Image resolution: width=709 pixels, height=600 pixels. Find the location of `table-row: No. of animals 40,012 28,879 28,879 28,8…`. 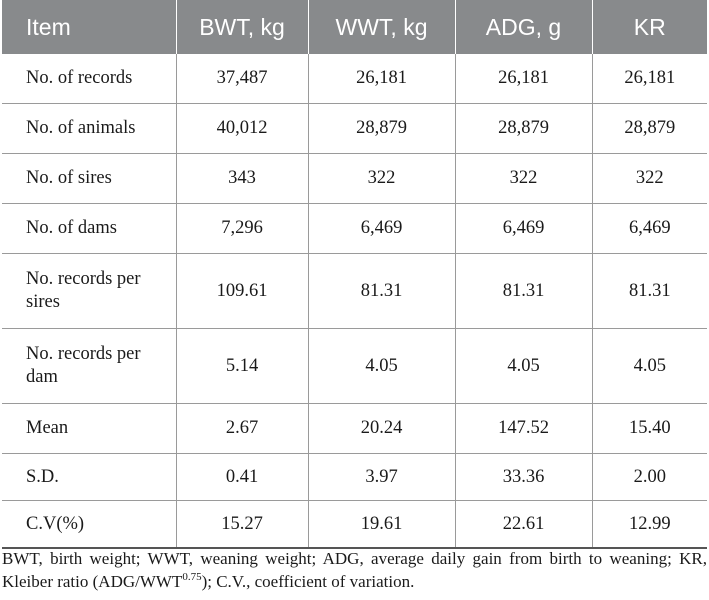

table-row: No. of animals 40,012 28,879 28,879 28,8… is located at coordinates (354, 128).